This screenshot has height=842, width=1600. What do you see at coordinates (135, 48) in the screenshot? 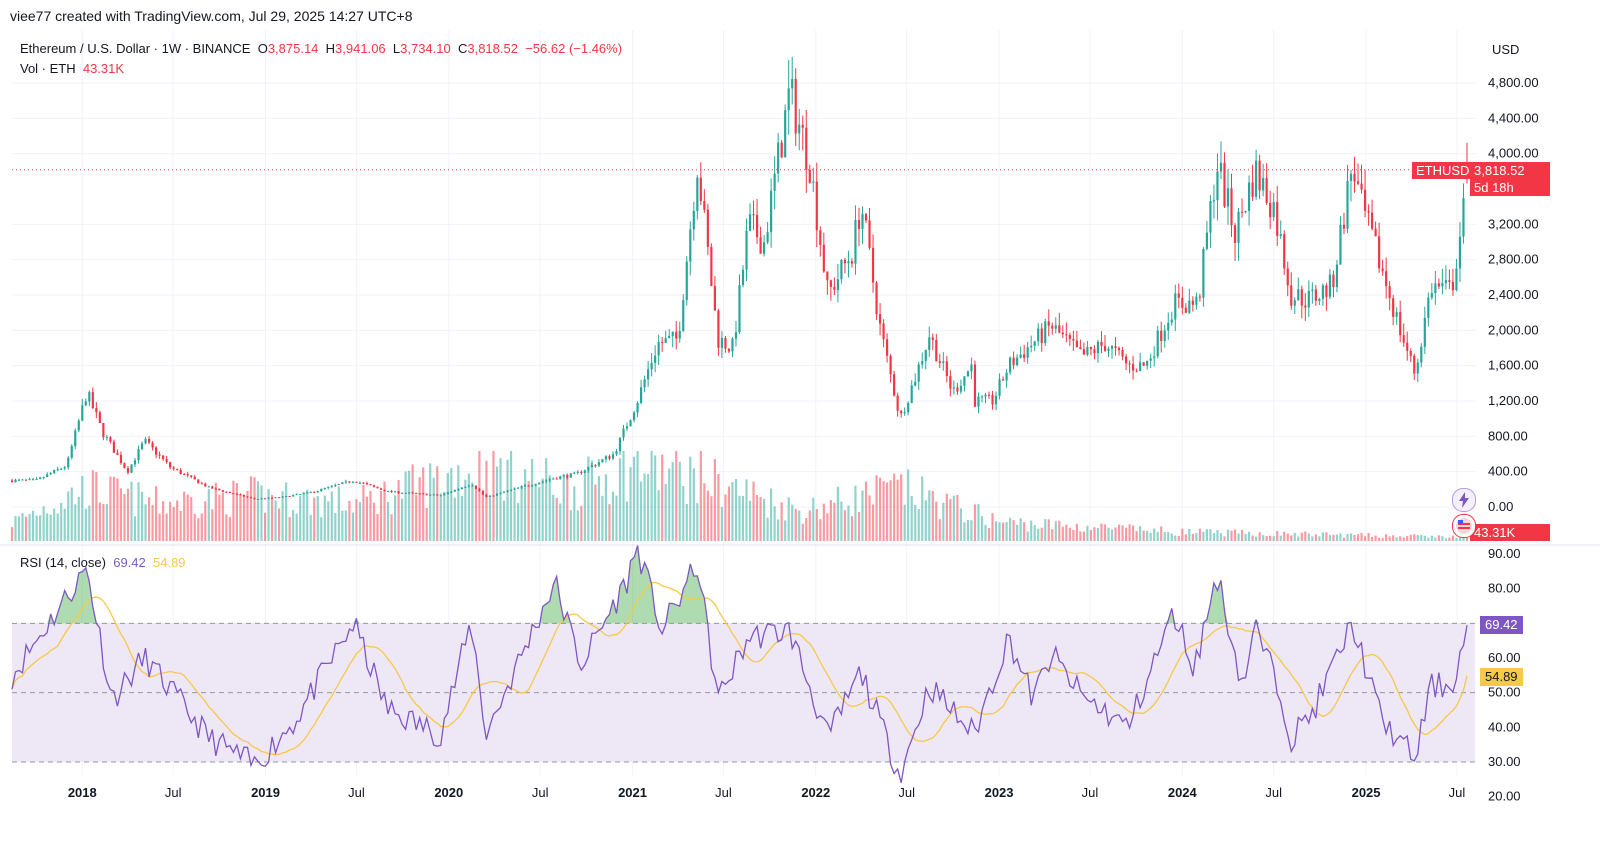
I see `legend-symbol: Ethereum / U.S. Dollar · 1W · BINANCE` at bounding box center [135, 48].